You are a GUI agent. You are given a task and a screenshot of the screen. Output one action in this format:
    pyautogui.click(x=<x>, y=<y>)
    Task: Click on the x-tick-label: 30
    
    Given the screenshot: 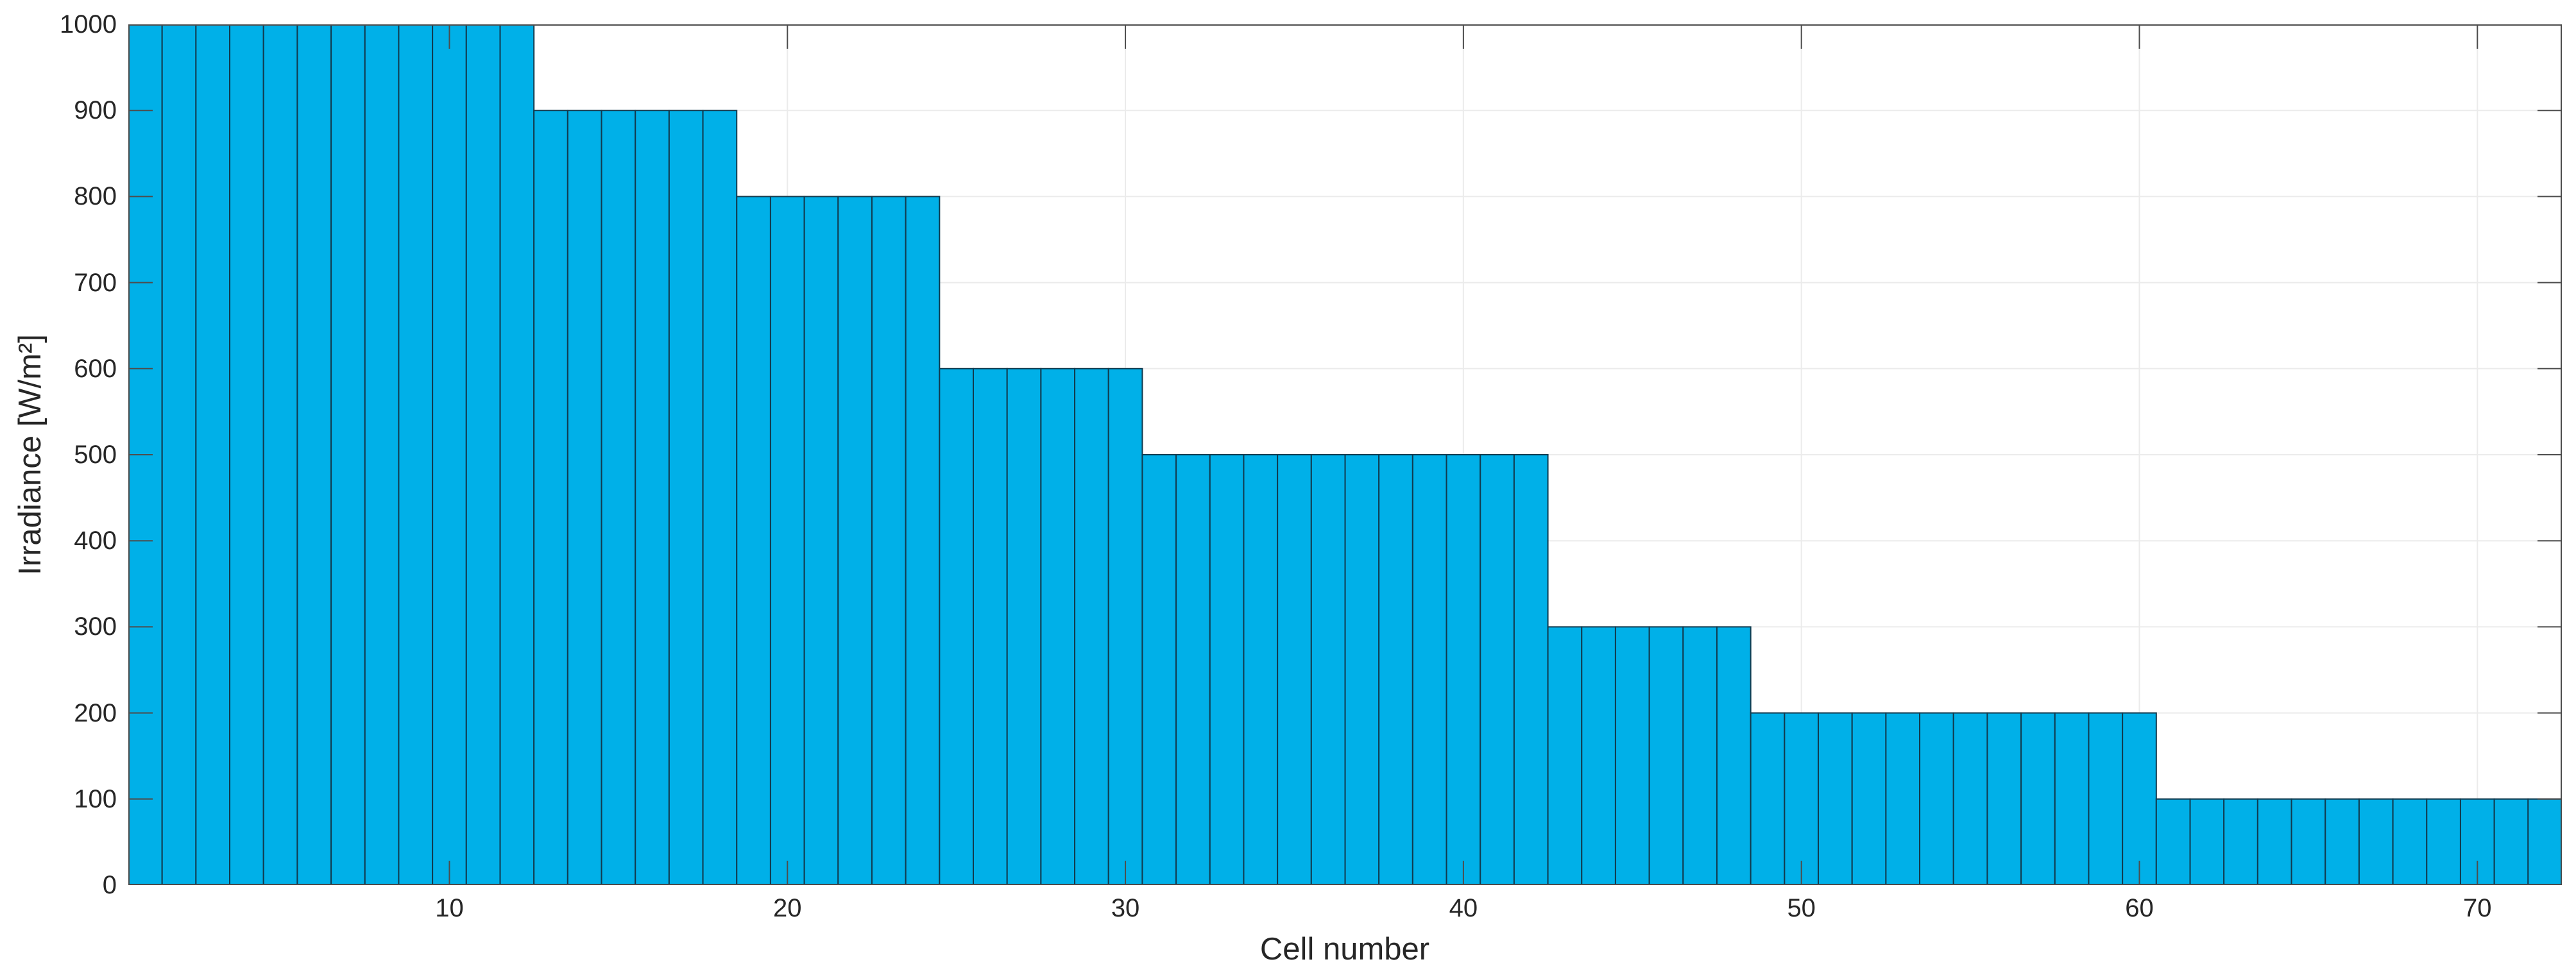 What is the action you would take?
    pyautogui.click(x=1125, y=908)
    